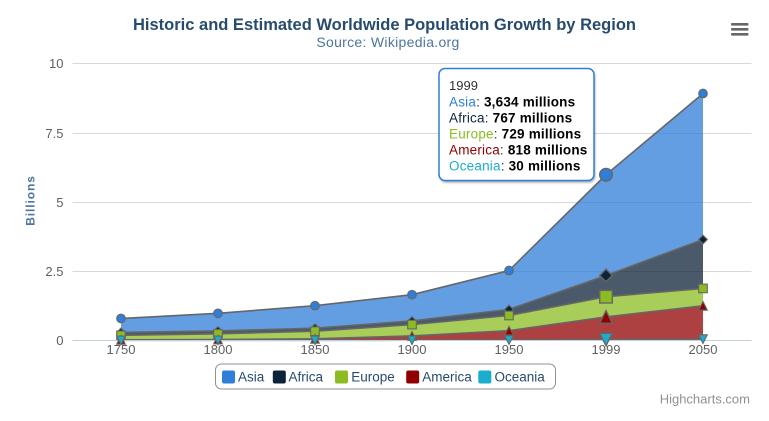 The width and height of the screenshot is (769, 421). I want to click on svg-text: 5, so click(59, 202).